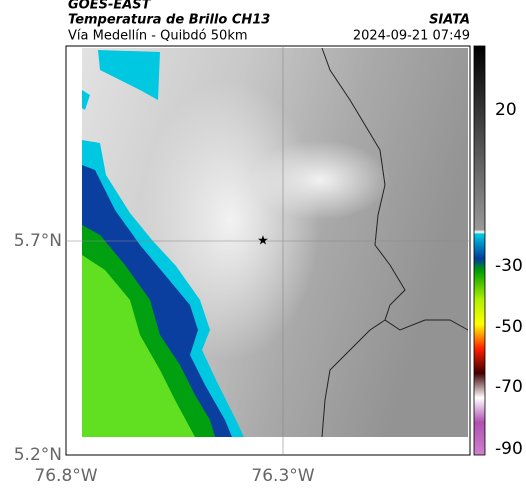 The width and height of the screenshot is (526, 495). What do you see at coordinates (509, 327) in the screenshot?
I see `colorbar-label: -50` at bounding box center [509, 327].